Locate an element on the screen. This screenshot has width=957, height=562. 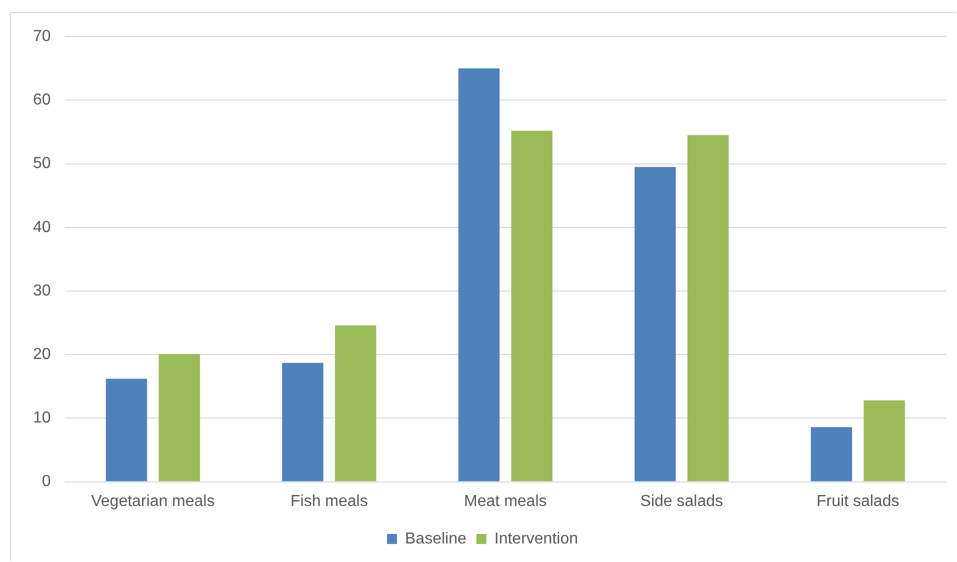
y-tick-label: 0 is located at coordinates (46, 481).